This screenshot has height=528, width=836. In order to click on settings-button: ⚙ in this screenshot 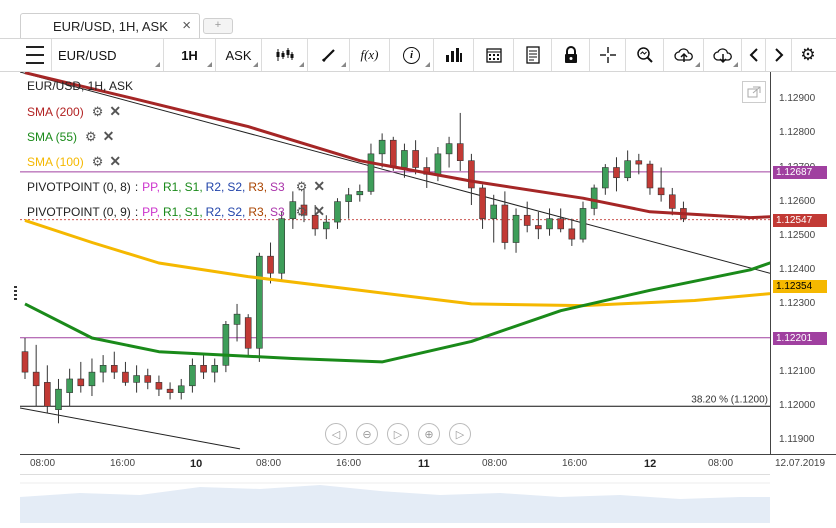, I will do `click(808, 55)`.